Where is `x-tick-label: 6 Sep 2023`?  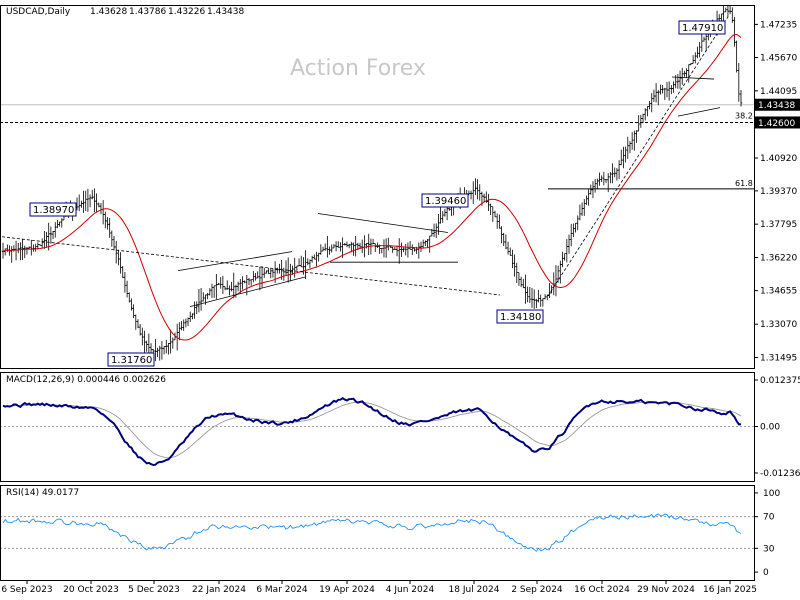 x-tick-label: 6 Sep 2023 is located at coordinates (26, 590).